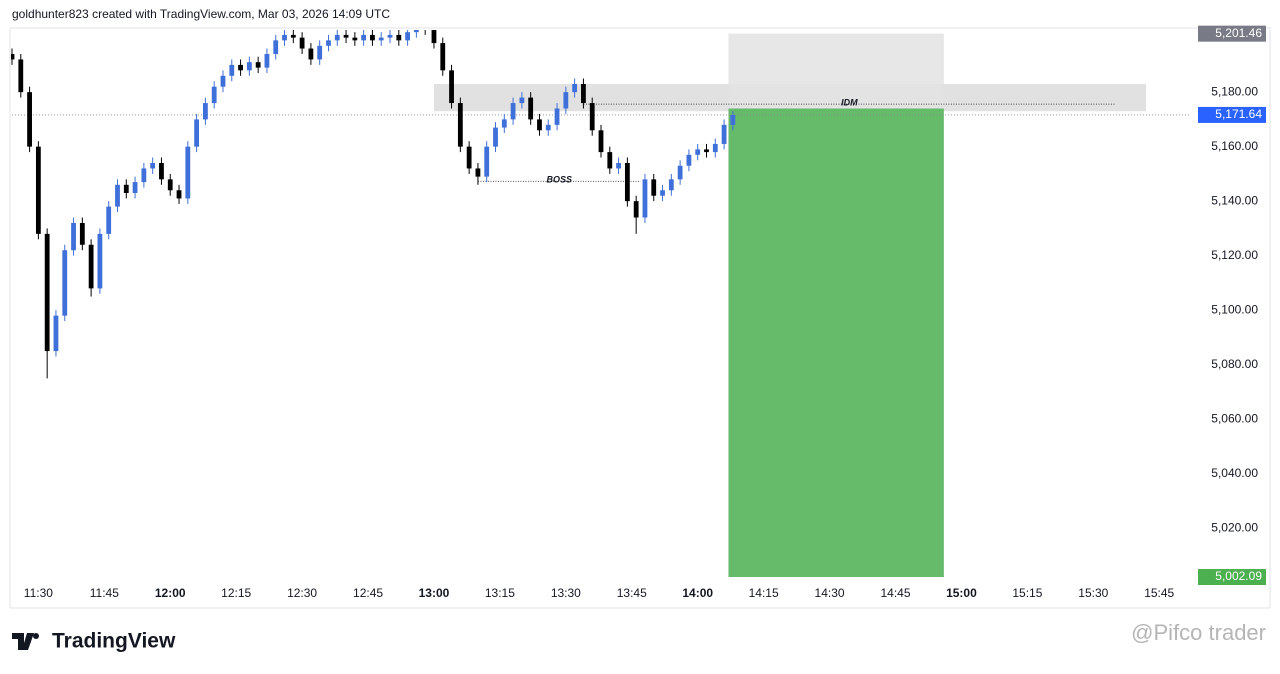  I want to click on x-tick-label: 14:30, so click(830, 593).